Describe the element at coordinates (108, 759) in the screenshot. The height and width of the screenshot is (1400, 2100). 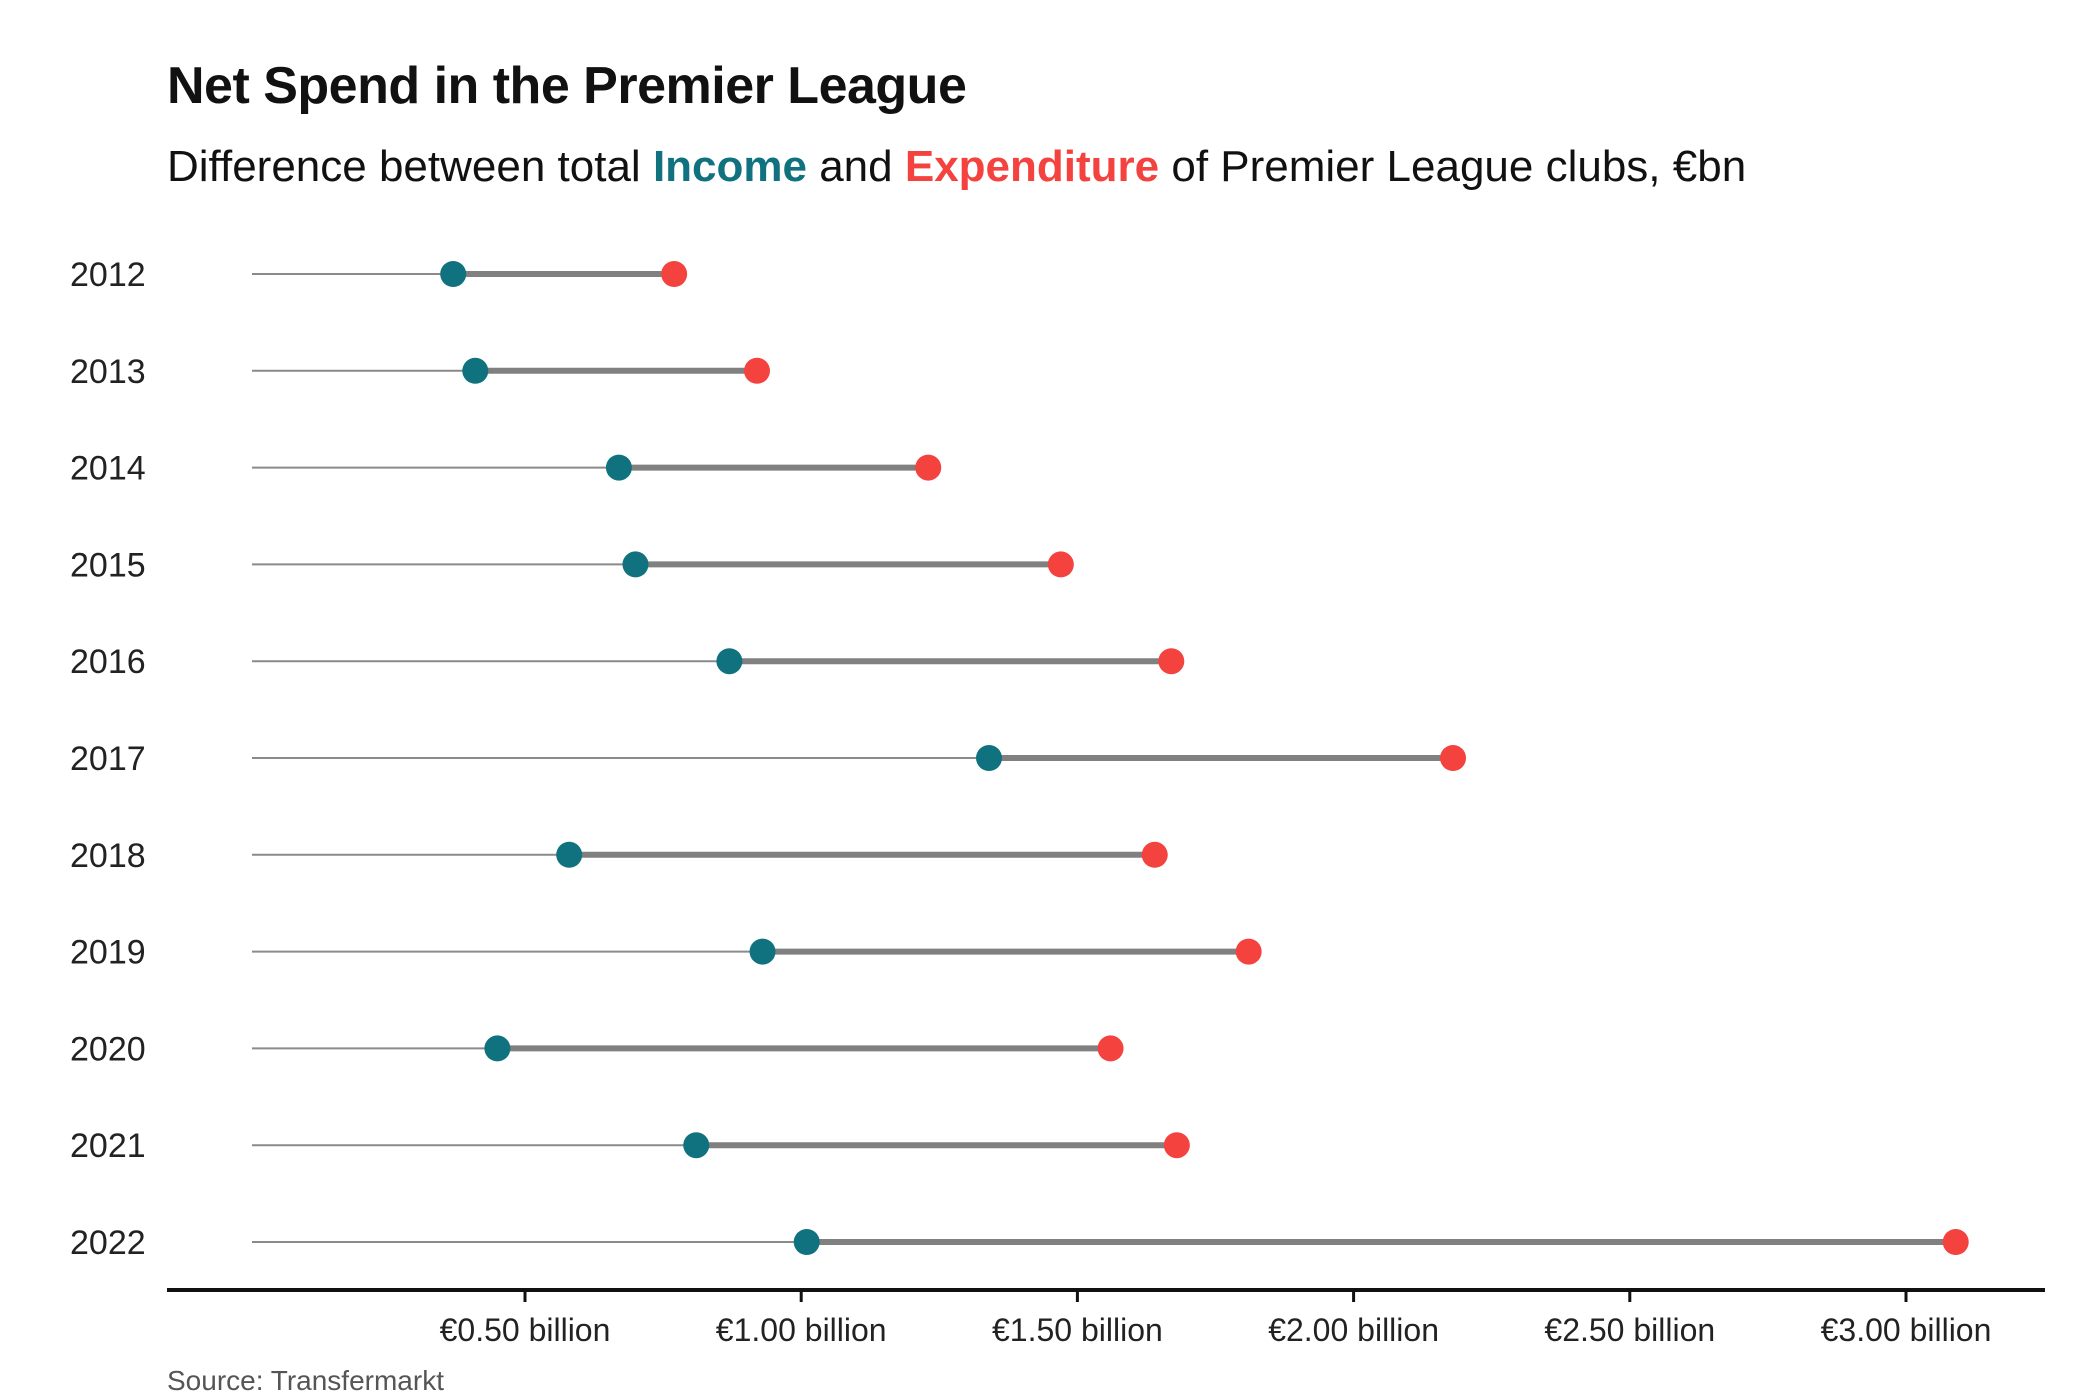
I see `year-label: 2017` at that location.